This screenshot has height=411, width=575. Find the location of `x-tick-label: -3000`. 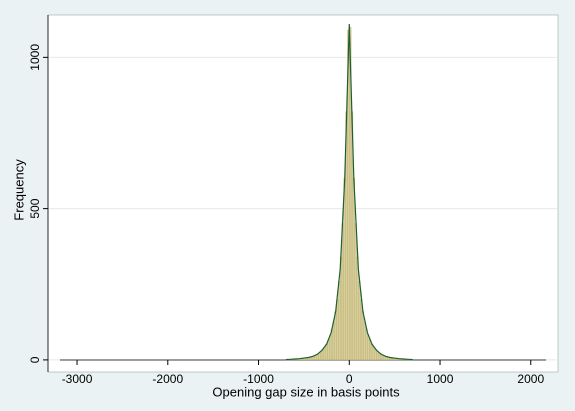

x-tick-label: -3000 is located at coordinates (77, 379).